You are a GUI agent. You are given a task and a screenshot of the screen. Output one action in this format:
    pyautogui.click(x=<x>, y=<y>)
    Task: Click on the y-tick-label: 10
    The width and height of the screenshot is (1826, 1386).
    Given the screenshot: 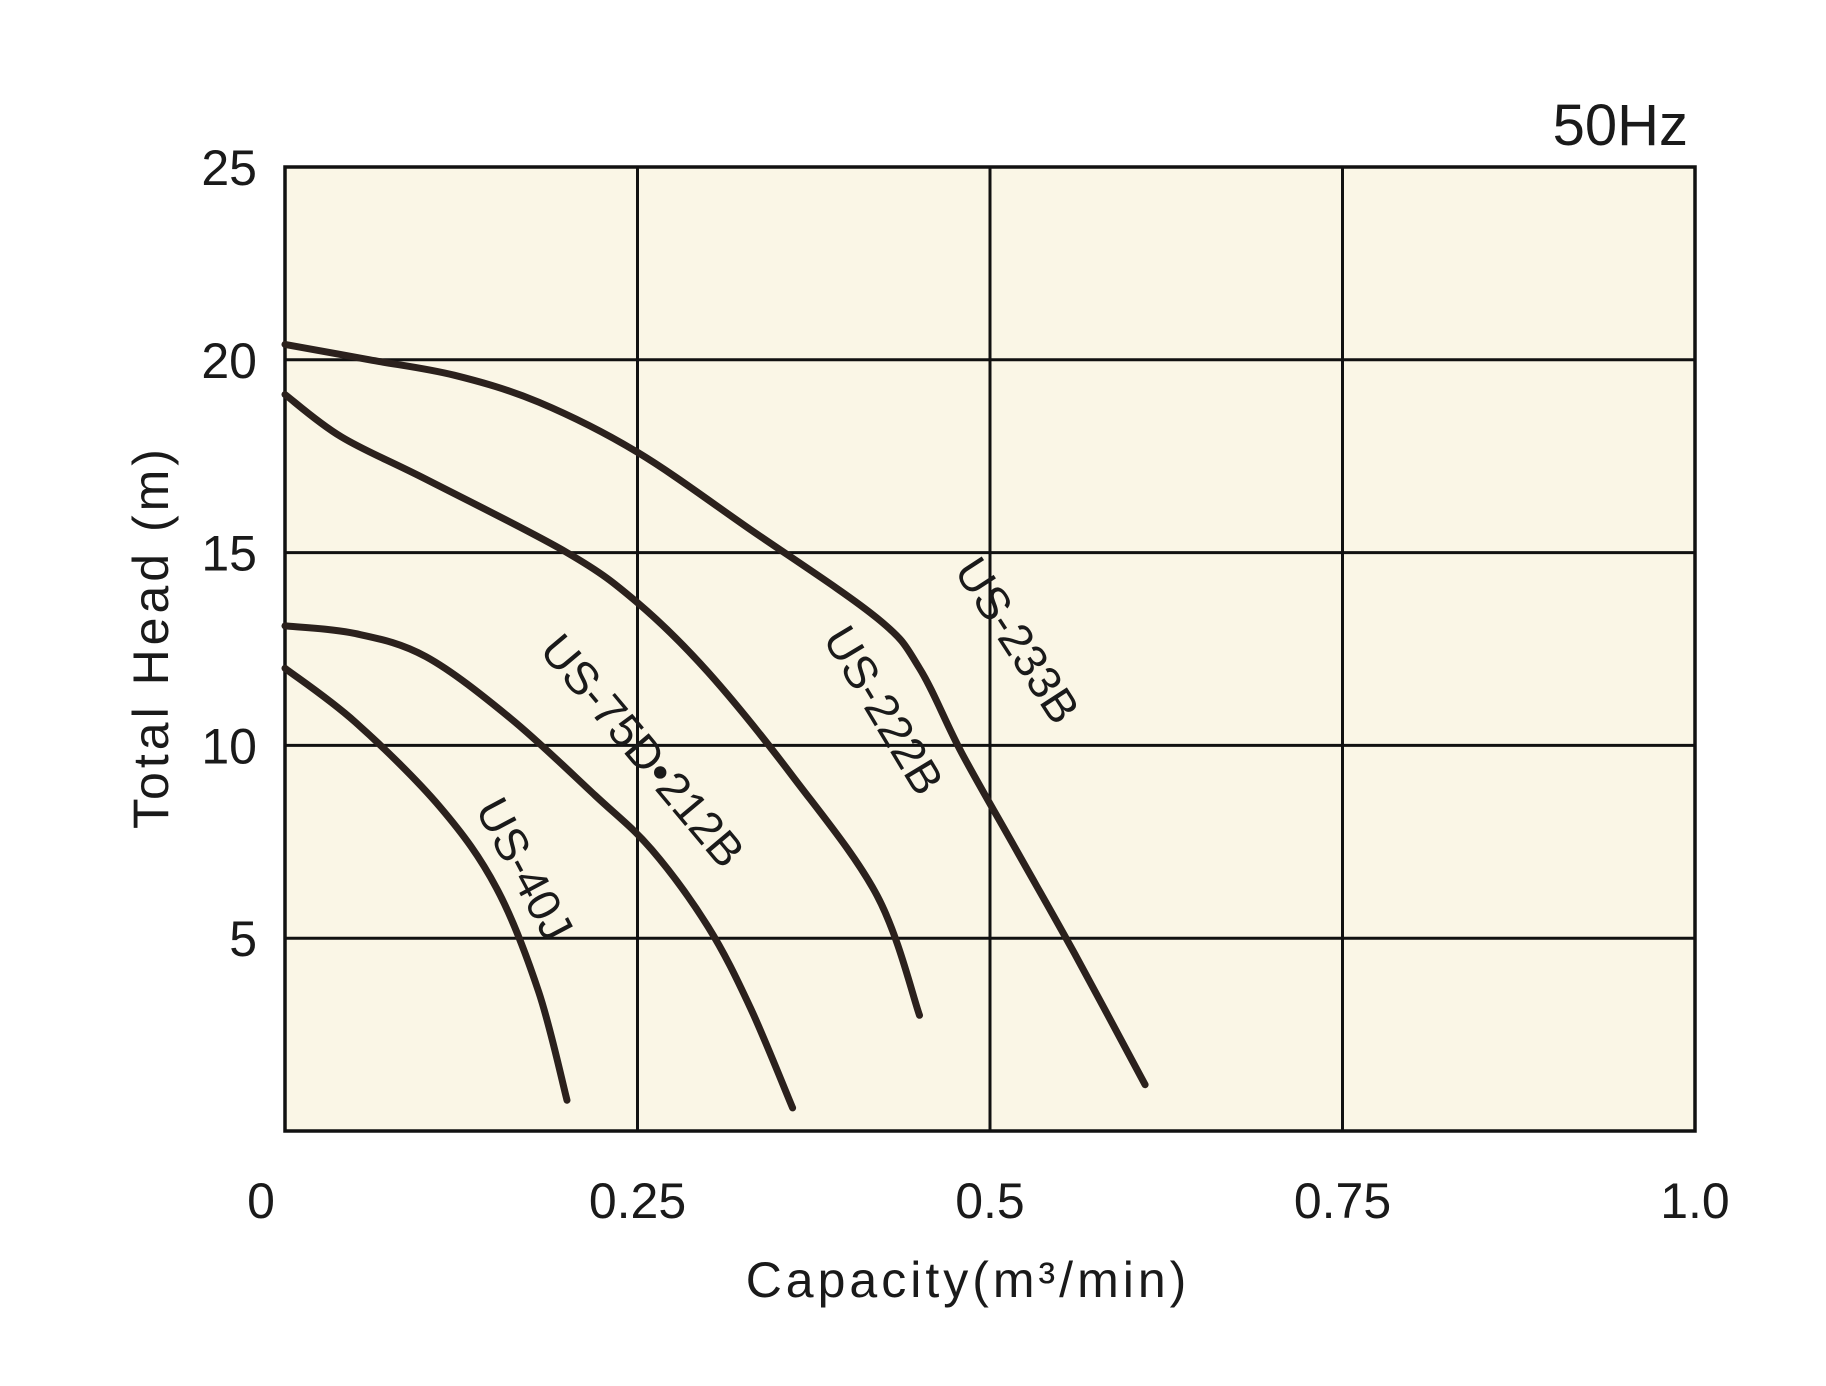 What is the action you would take?
    pyautogui.click(x=229, y=746)
    